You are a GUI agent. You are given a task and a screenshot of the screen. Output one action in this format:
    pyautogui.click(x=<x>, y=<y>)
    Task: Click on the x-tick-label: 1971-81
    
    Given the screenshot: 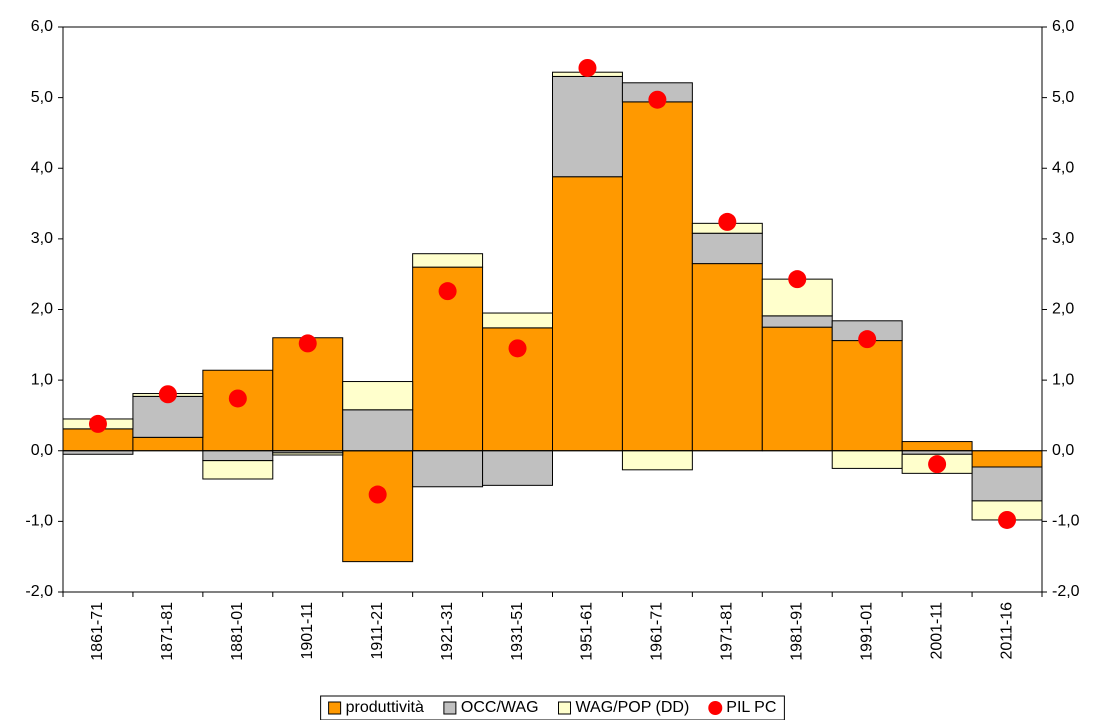 What is the action you would take?
    pyautogui.click(x=727, y=631)
    